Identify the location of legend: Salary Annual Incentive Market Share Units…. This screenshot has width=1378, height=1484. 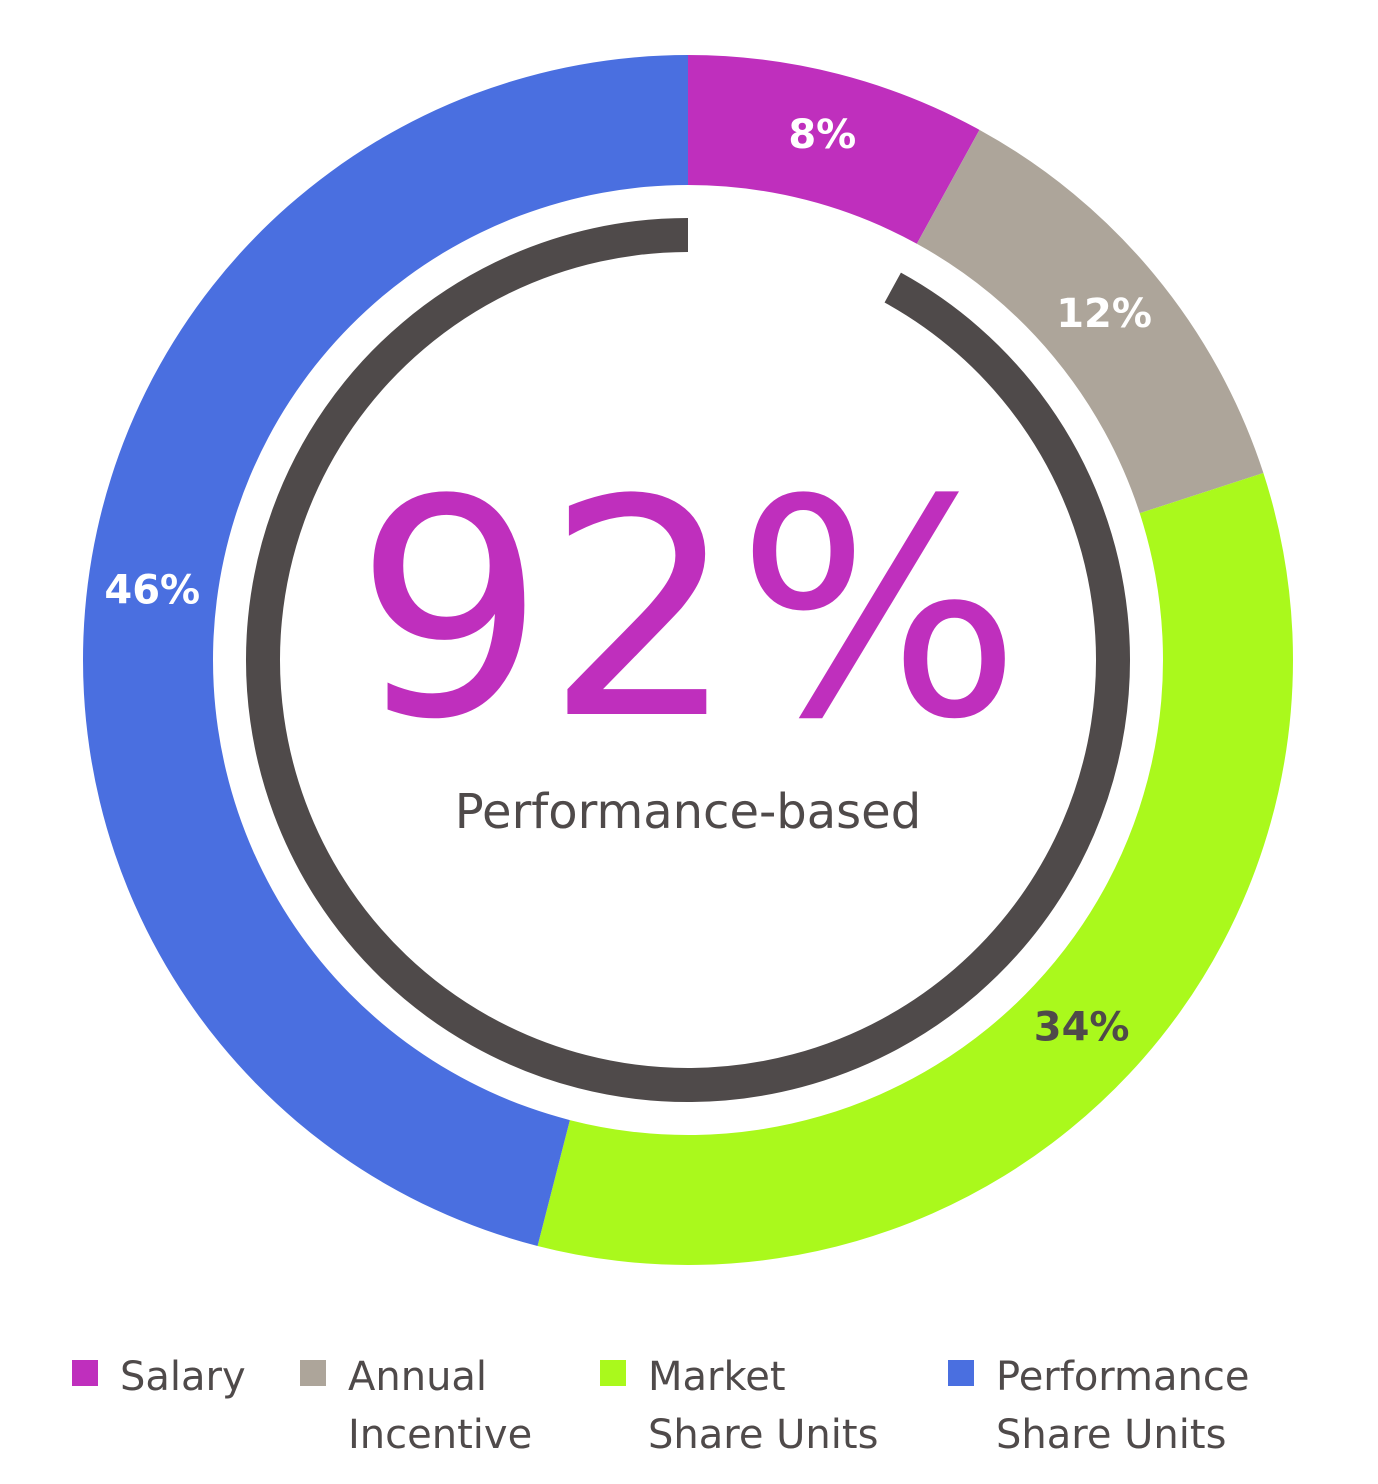
(689, 1413).